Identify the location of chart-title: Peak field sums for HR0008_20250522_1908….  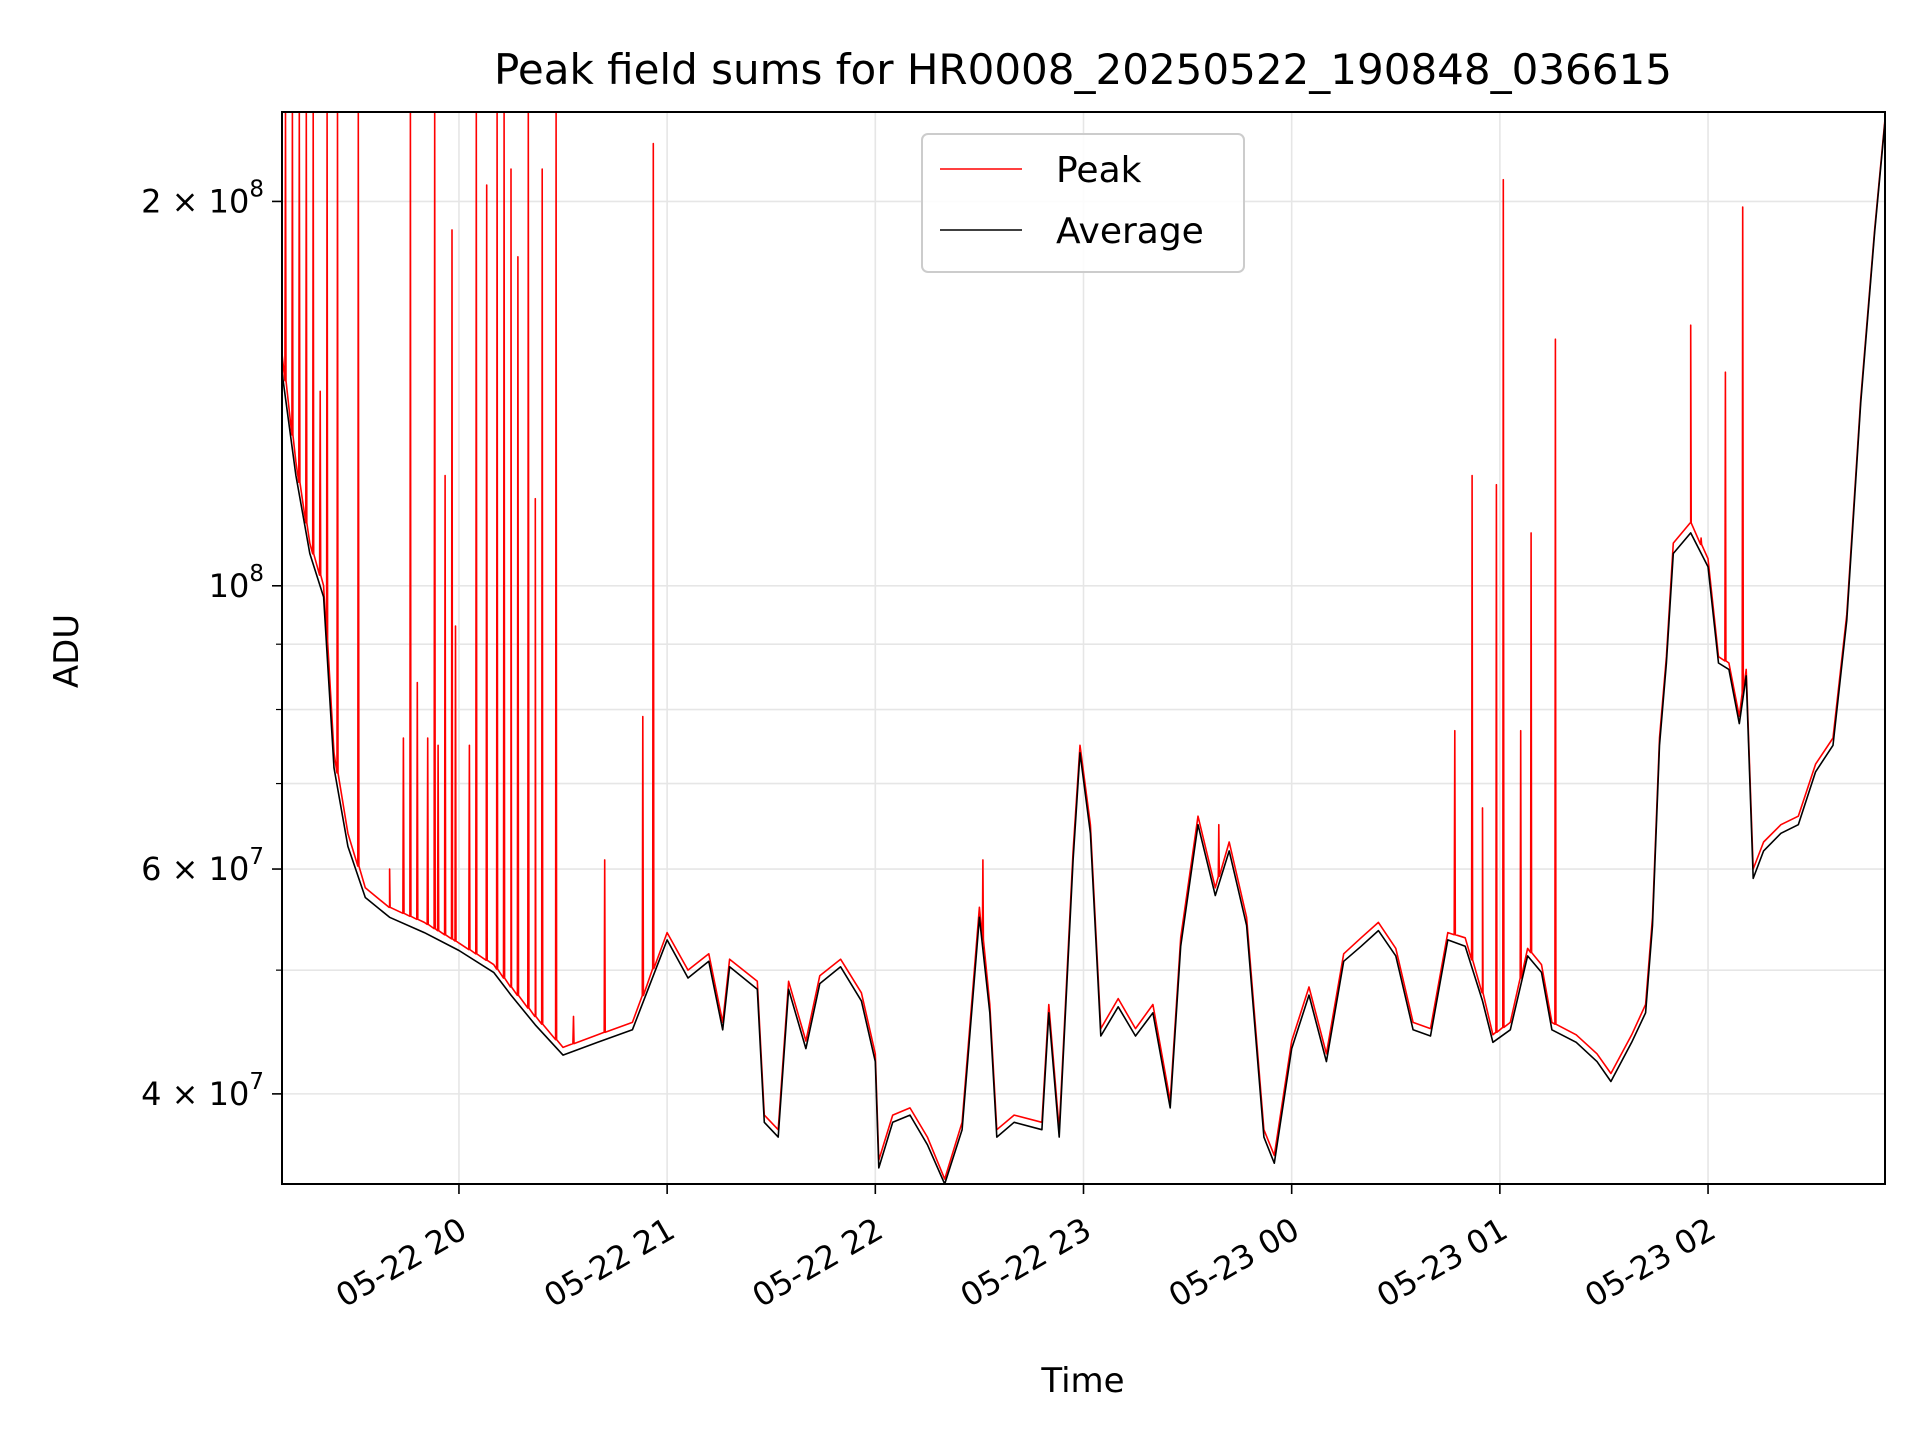
(1083, 69).